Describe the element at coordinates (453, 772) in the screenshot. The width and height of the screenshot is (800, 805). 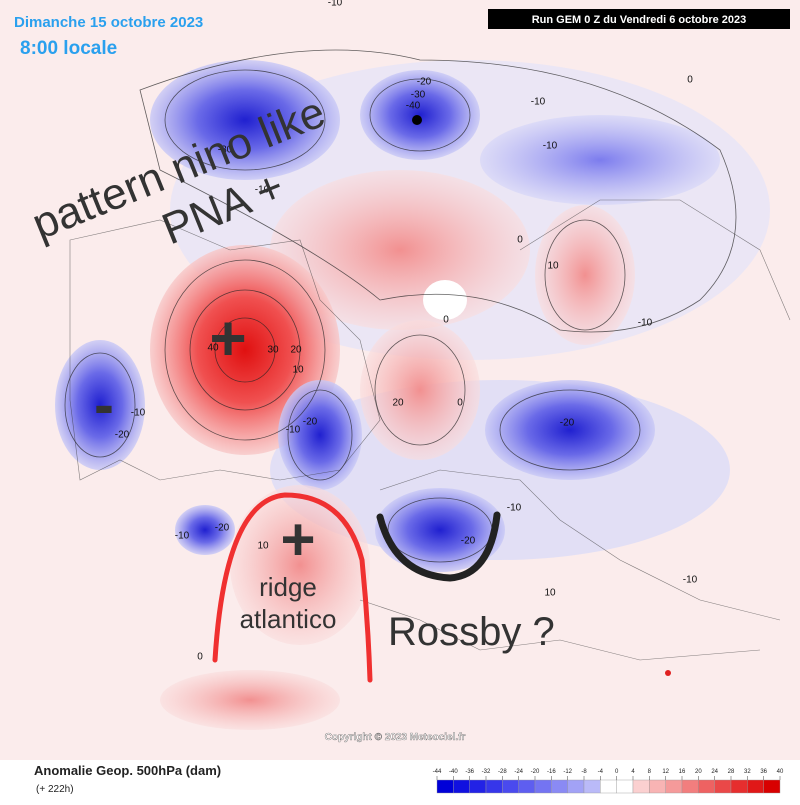
I see `colorbar-label: -40` at that location.